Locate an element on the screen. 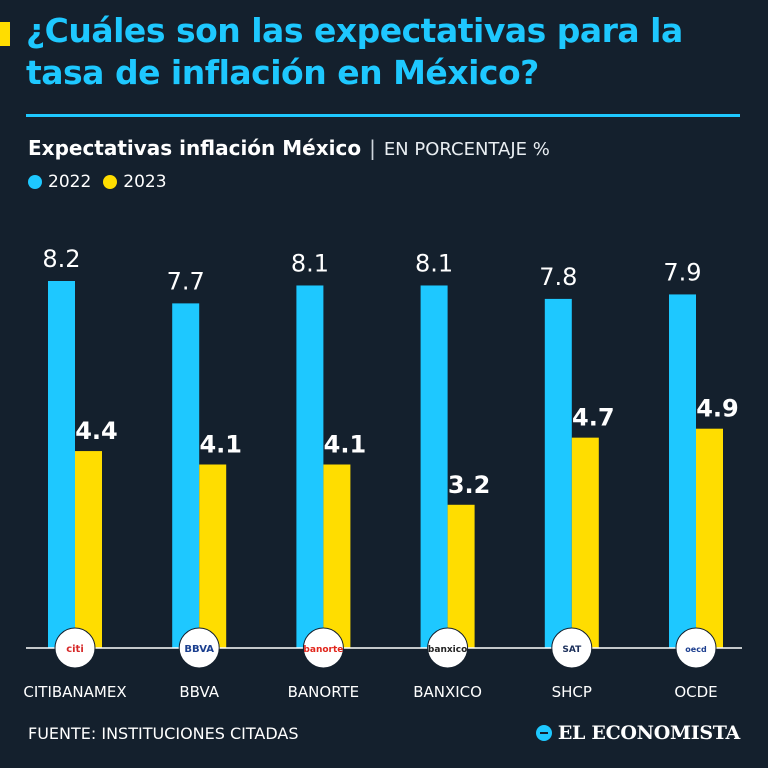  value-label-2022-shcp: 7.8 is located at coordinates (558, 277).